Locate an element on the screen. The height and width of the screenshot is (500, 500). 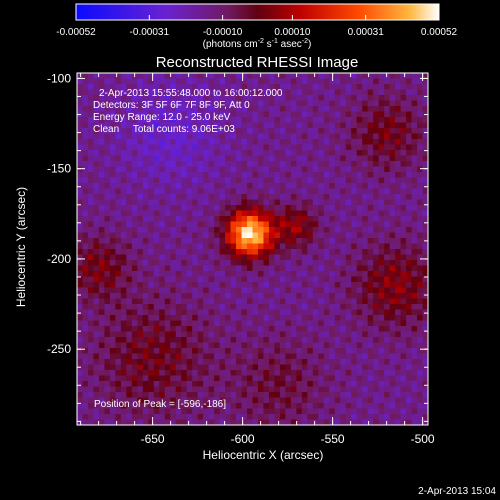
colorbar-tick-label: -0.00010 is located at coordinates (223, 32).